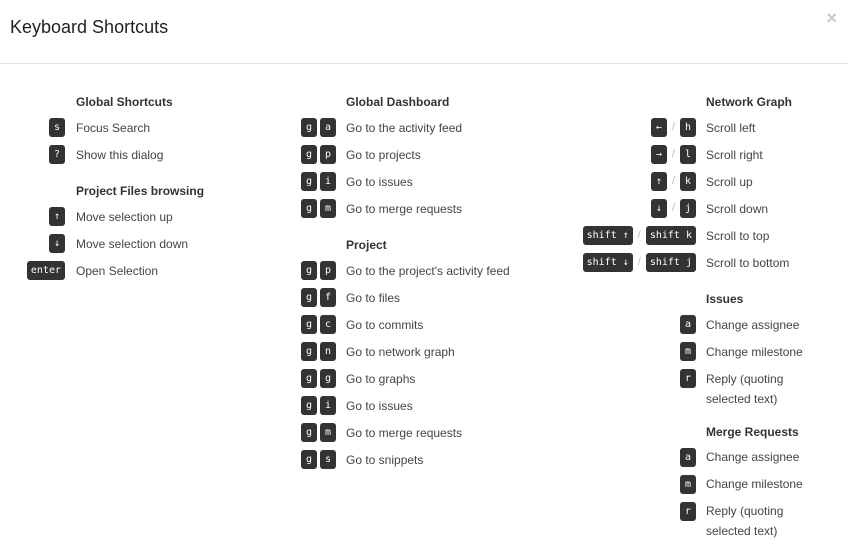 The image size is (848, 553). Describe the element at coordinates (113, 127) in the screenshot. I see `shortcut-description: Focus Search` at that location.